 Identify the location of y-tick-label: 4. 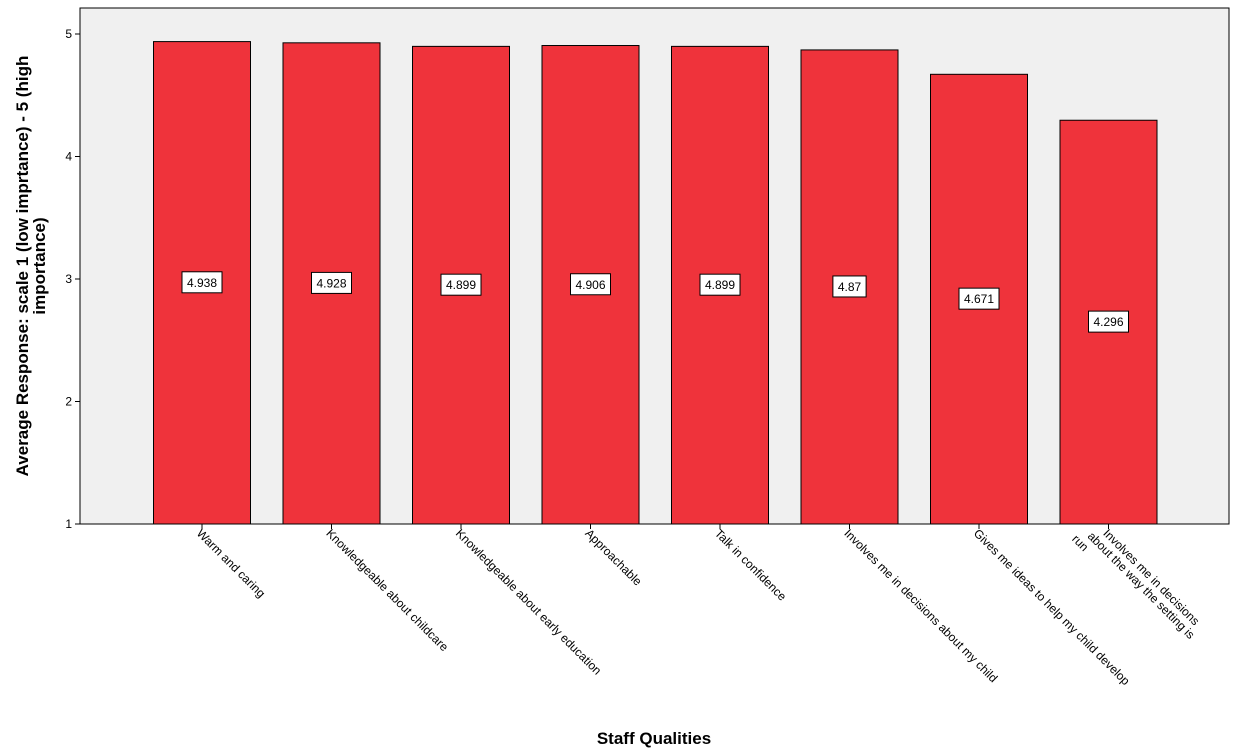
(68, 157).